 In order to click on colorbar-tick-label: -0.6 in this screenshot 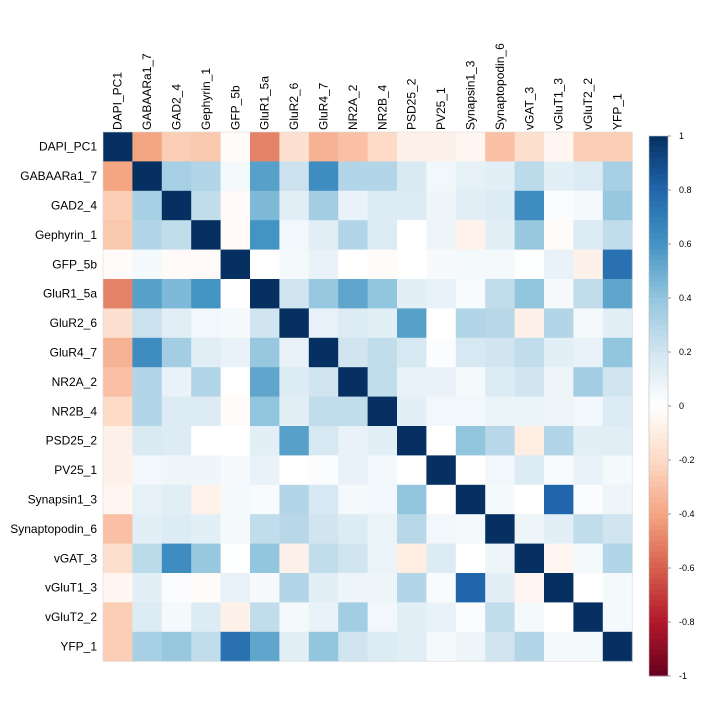, I will do `click(687, 568)`.